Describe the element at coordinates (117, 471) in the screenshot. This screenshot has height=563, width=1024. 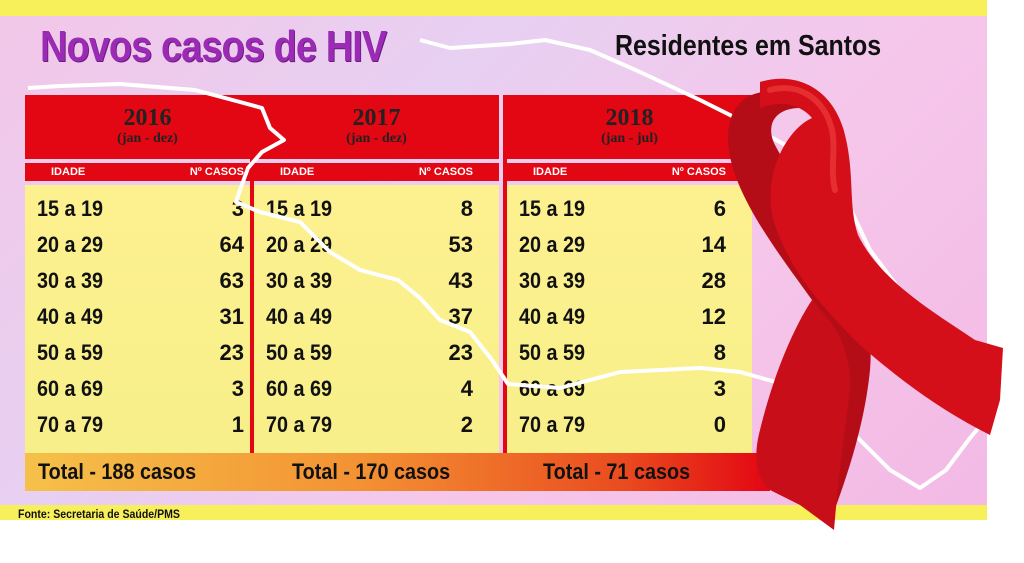
I see `total-2016: Total - 188 casos` at that location.